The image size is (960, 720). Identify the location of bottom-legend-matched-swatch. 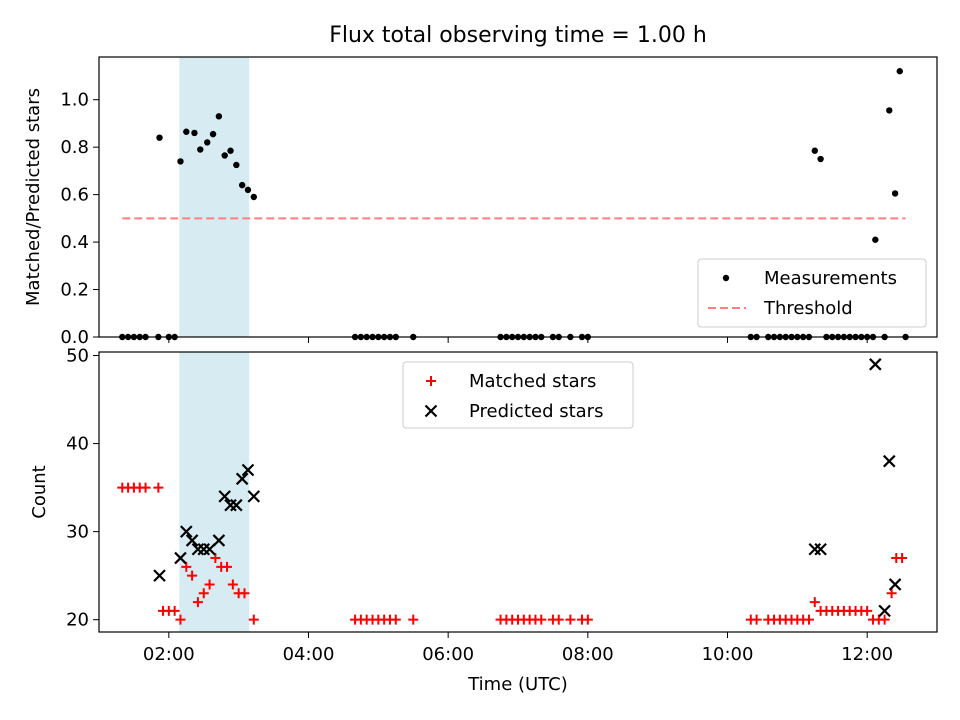
(431, 381).